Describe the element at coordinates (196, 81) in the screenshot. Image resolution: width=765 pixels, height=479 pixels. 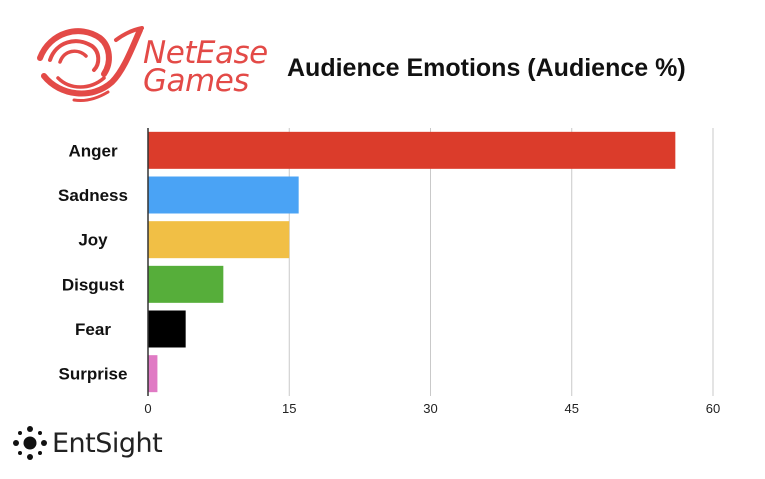
I see `logo-line-2: Games` at that location.